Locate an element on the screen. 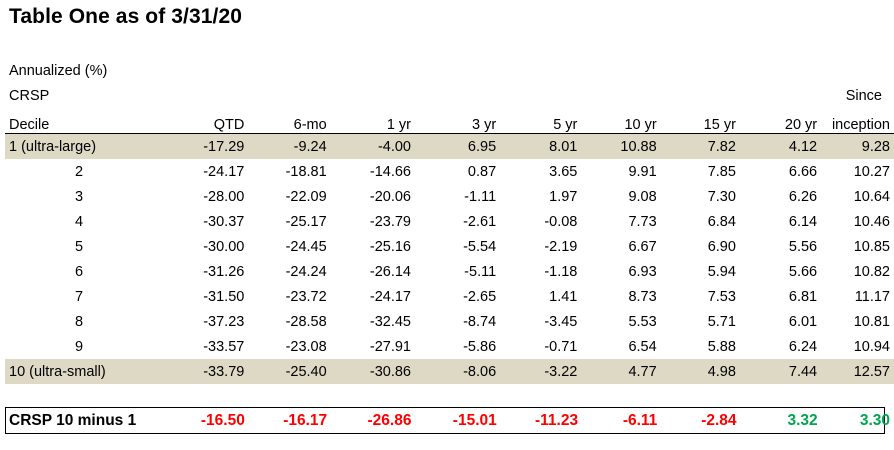 The height and width of the screenshot is (450, 894). cell-10yr: 8.73 is located at coordinates (642, 296).